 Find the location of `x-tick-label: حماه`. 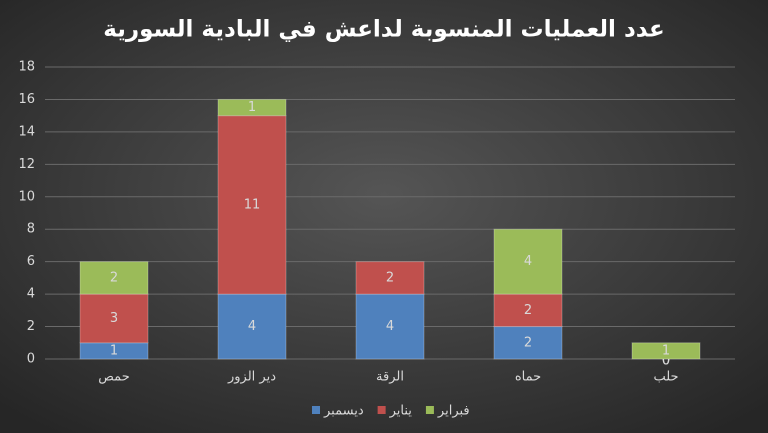

x-tick-label: حماه is located at coordinates (528, 377).